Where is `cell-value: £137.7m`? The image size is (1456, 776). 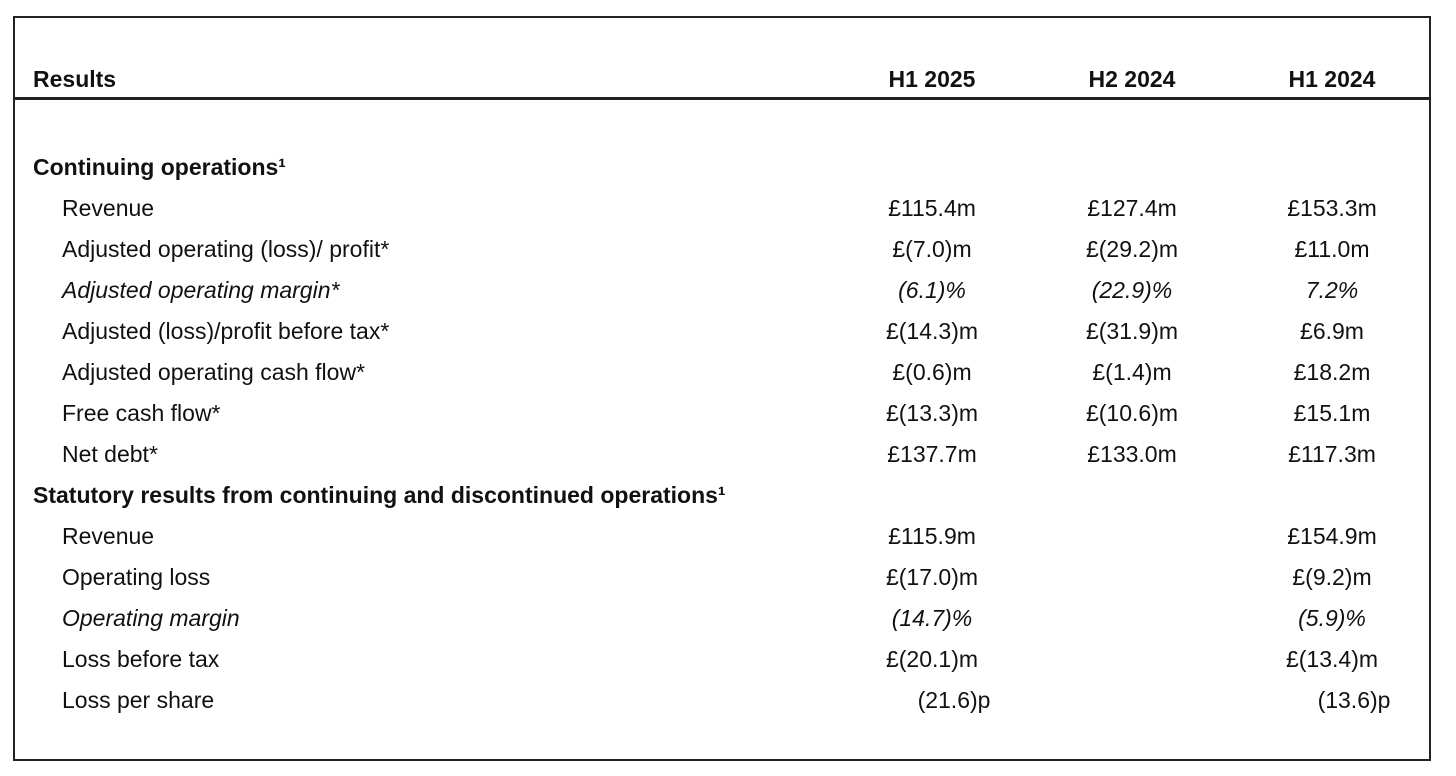 cell-value: £137.7m is located at coordinates (932, 454).